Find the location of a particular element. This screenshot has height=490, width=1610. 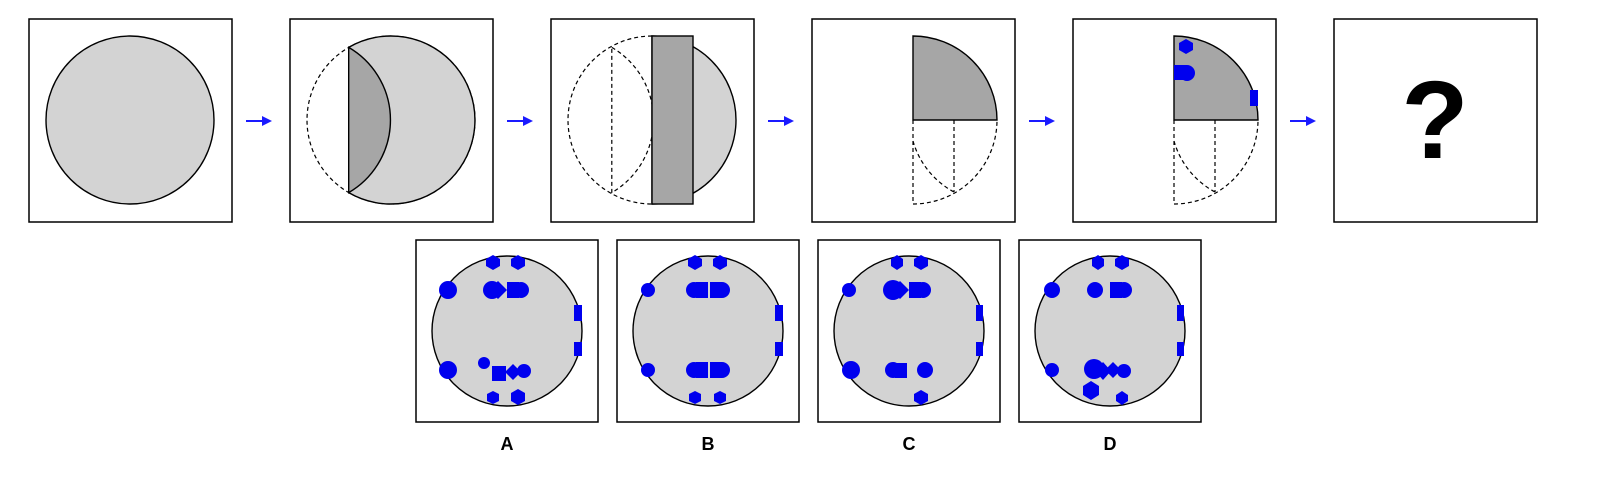

option-a-label: A is located at coordinates (507, 444).